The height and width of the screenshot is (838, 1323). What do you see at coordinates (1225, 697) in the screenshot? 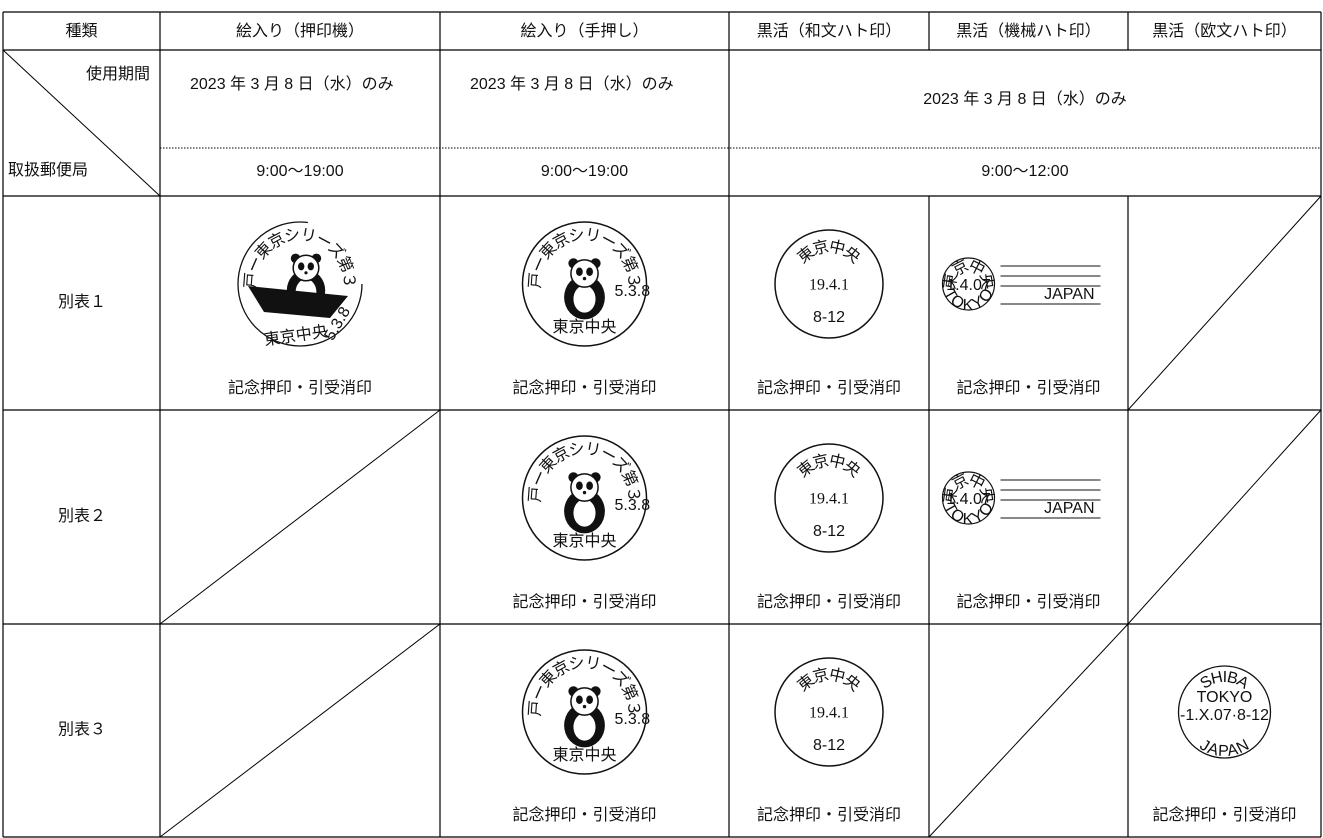
I see `stamp-city: TOKYO` at bounding box center [1225, 697].